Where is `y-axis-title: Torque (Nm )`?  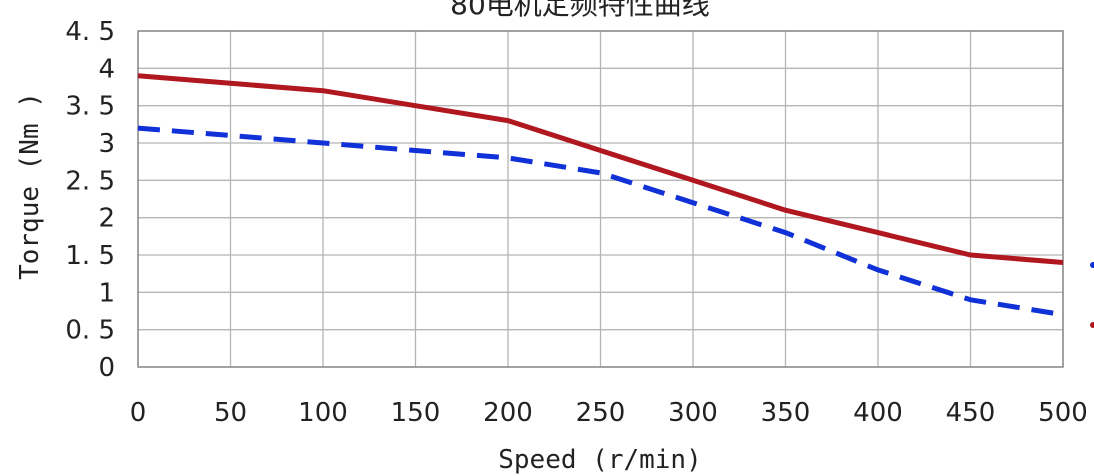 y-axis-title: Torque (Nm ) is located at coordinates (30, 186).